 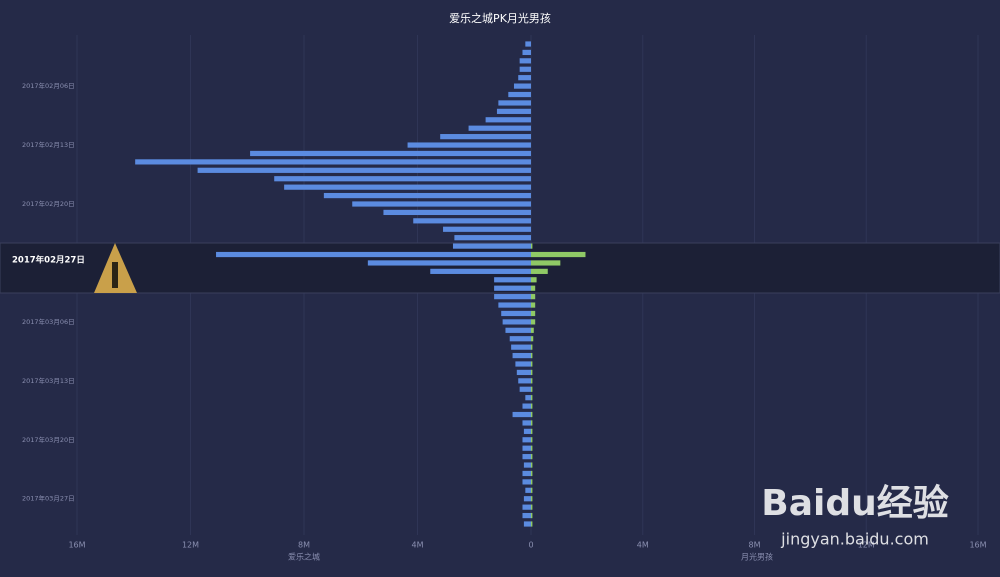 I want to click on oscar-icon, so click(x=115, y=268).